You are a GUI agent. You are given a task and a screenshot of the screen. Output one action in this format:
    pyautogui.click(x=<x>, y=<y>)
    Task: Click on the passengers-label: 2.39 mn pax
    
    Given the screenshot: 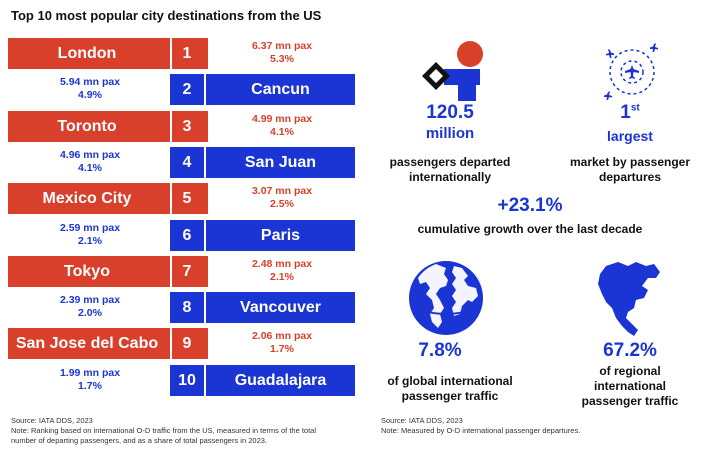 What is the action you would take?
    pyautogui.click(x=90, y=300)
    